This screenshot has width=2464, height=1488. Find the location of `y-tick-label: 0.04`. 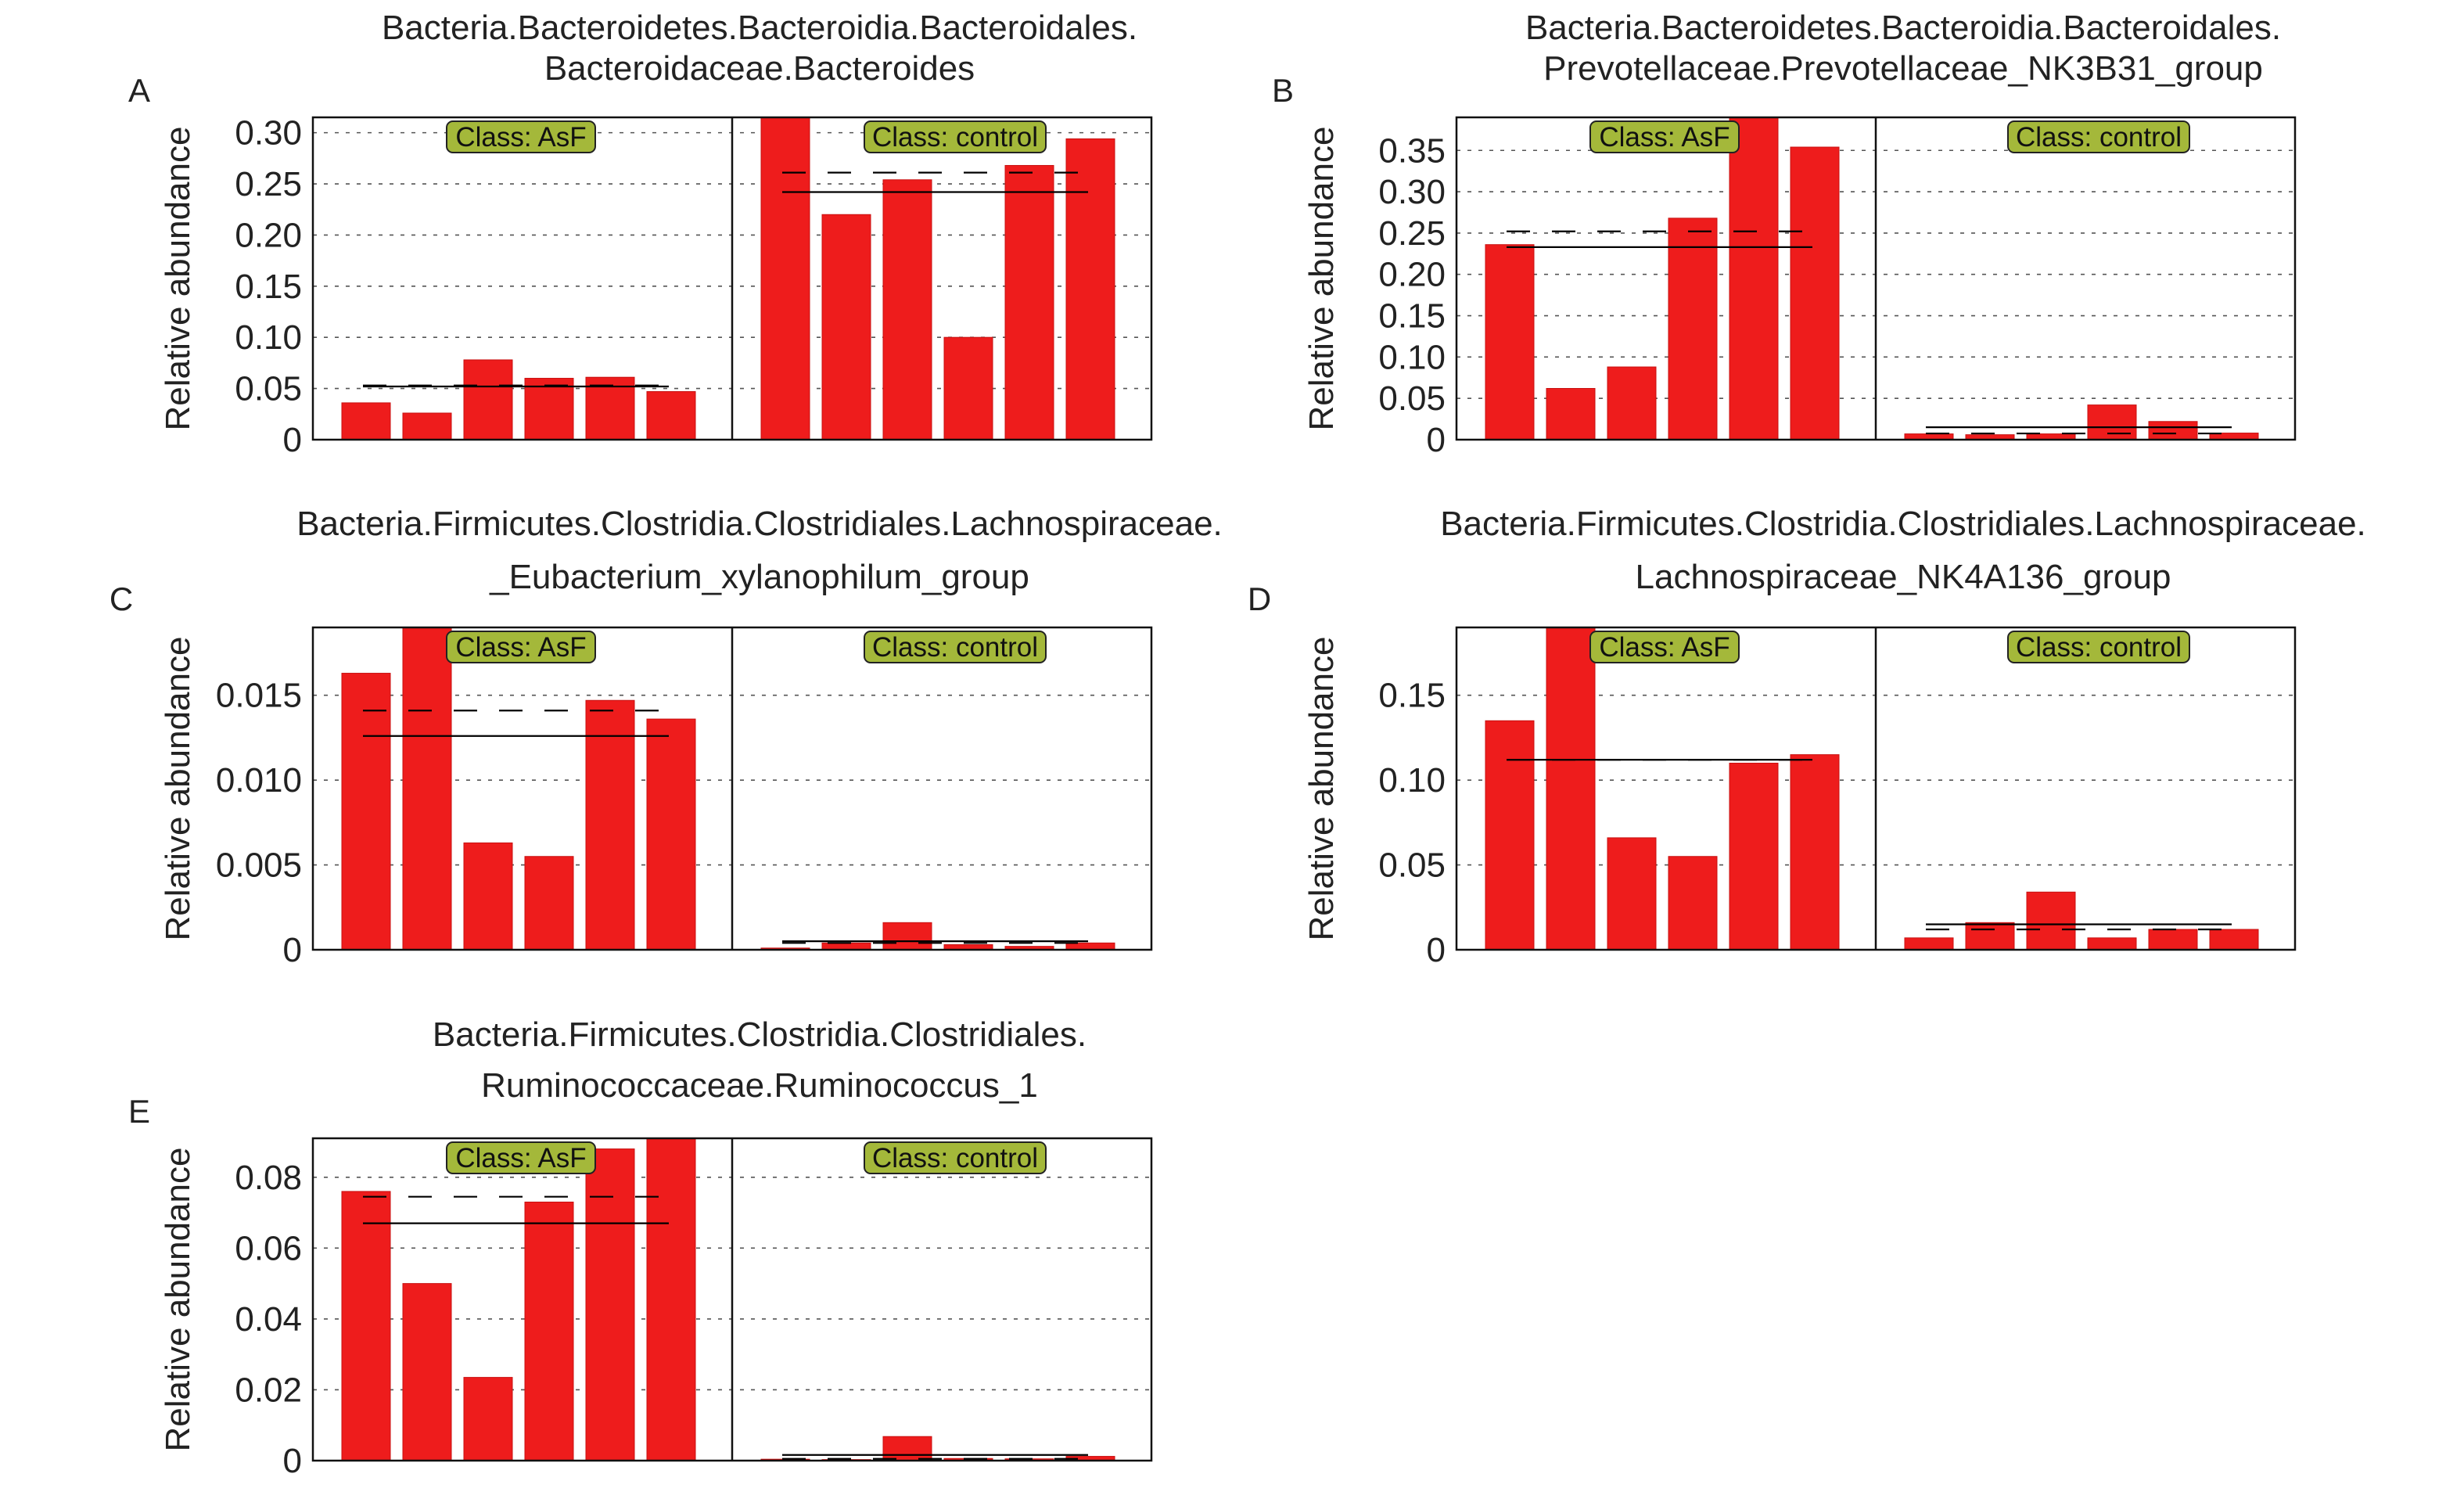

y-tick-label: 0.04 is located at coordinates (268, 1320).